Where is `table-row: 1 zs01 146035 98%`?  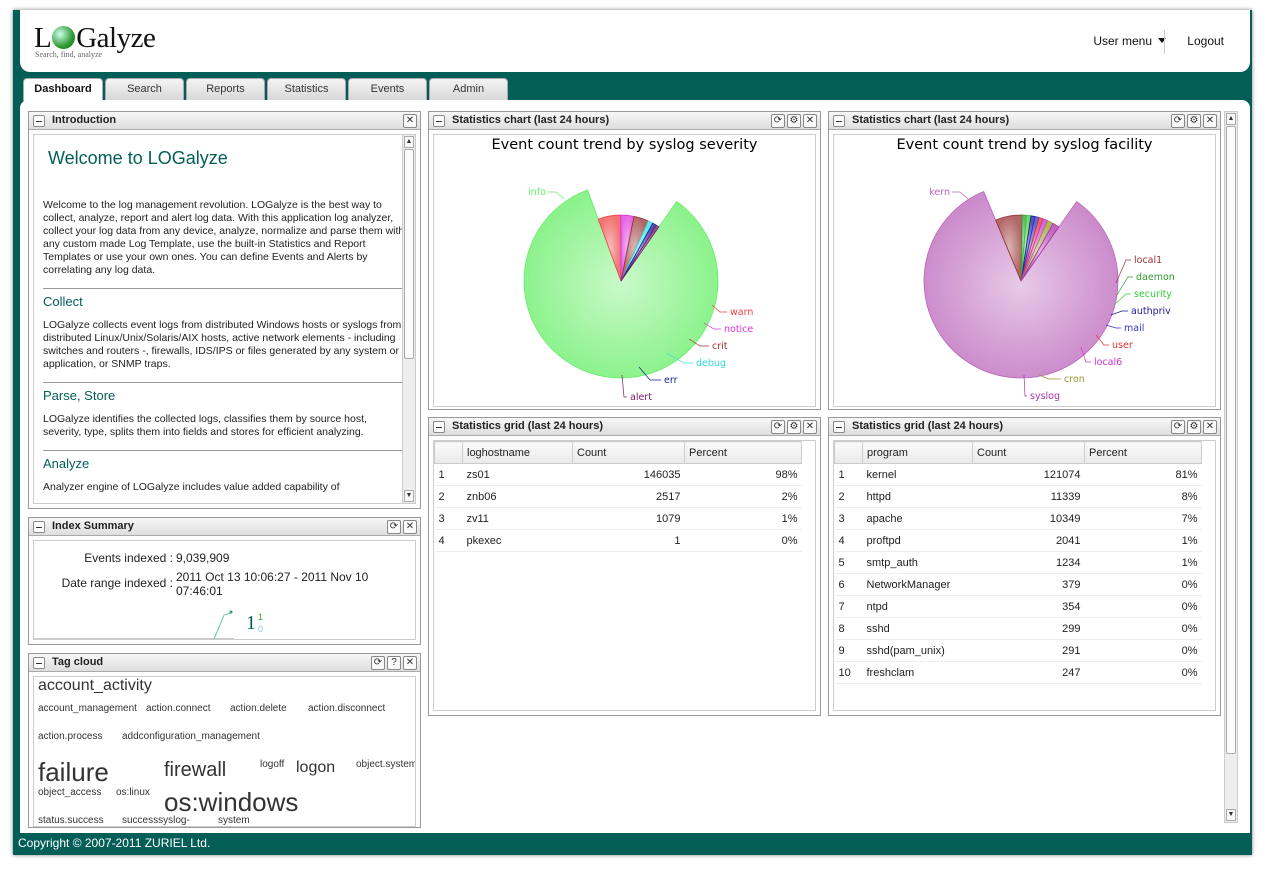 table-row: 1 zs01 146035 98% is located at coordinates (618, 474).